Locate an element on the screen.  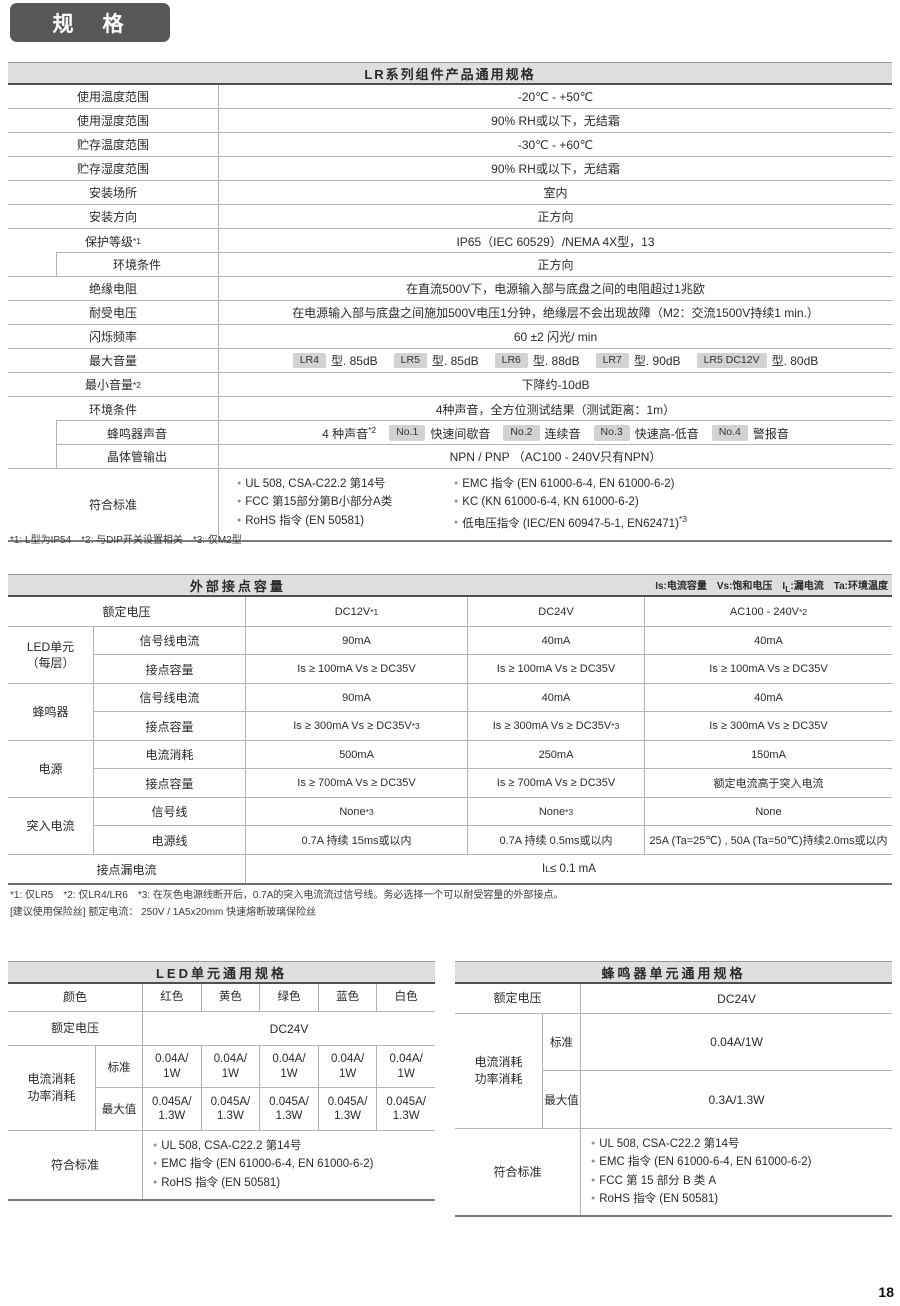
cell: Is ≥ 300mA Vs ≥ DC35V *3 is located at coordinates (556, 726).